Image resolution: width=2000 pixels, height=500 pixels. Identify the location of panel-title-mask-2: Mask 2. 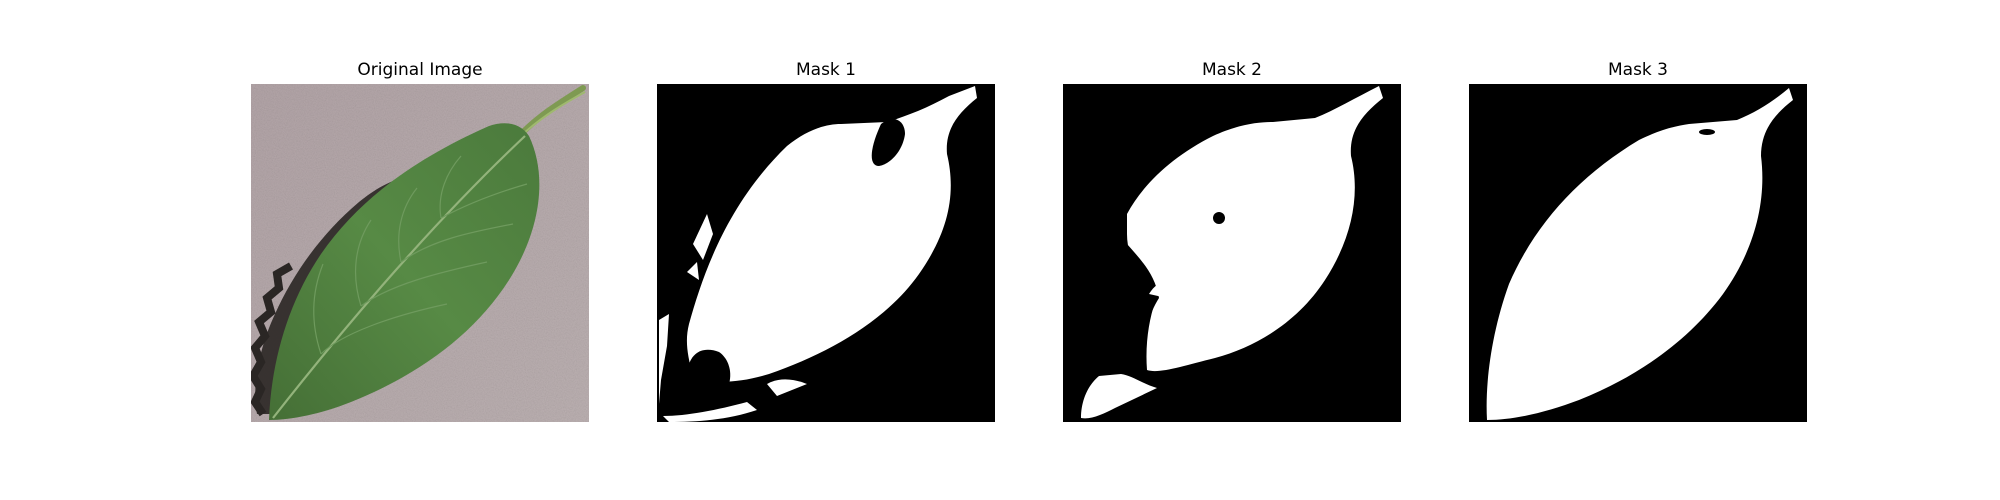
(1231, 70).